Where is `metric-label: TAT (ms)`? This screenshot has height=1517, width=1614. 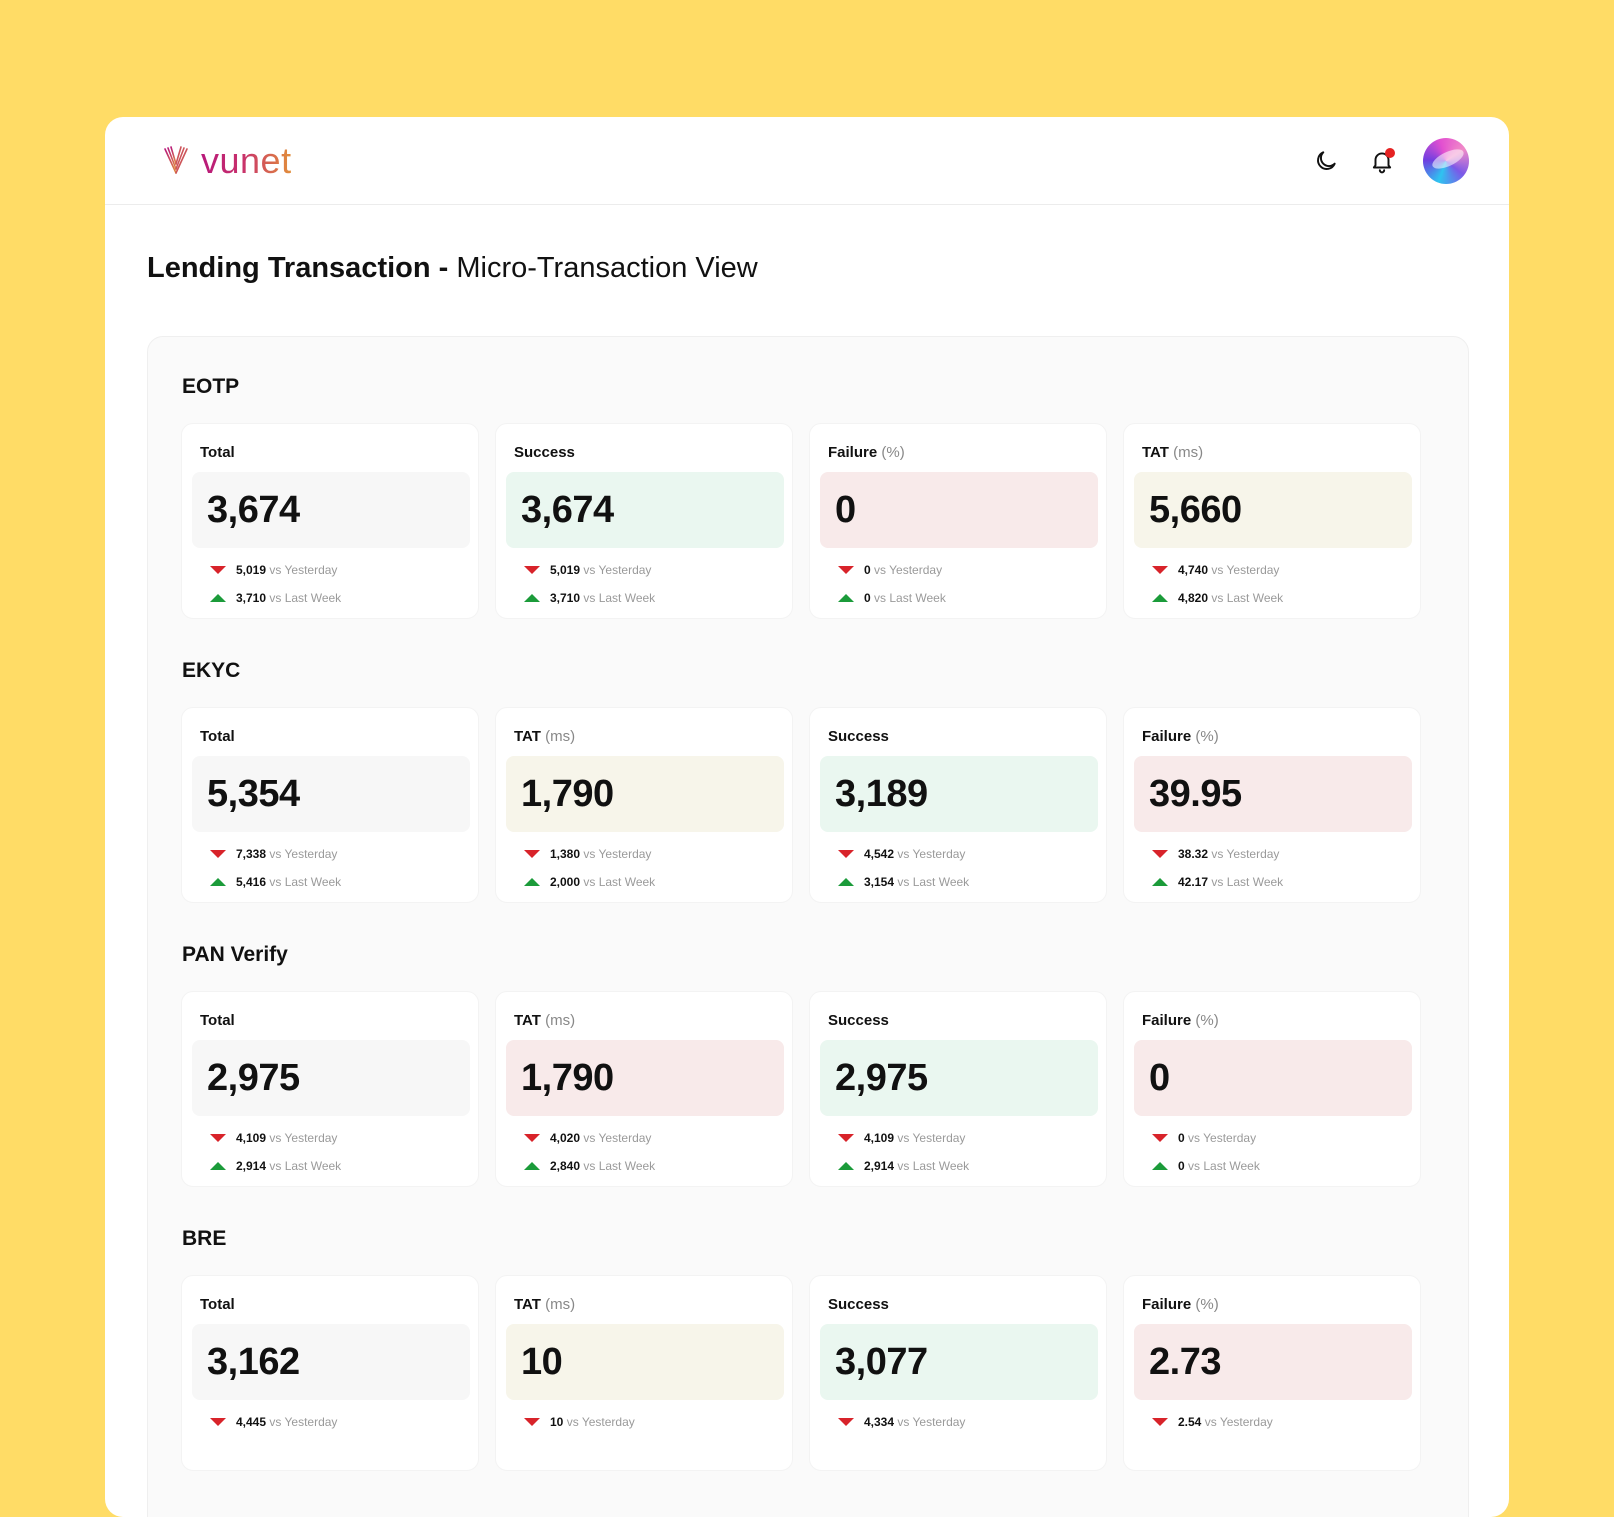
metric-label: TAT (ms) is located at coordinates (544, 1304).